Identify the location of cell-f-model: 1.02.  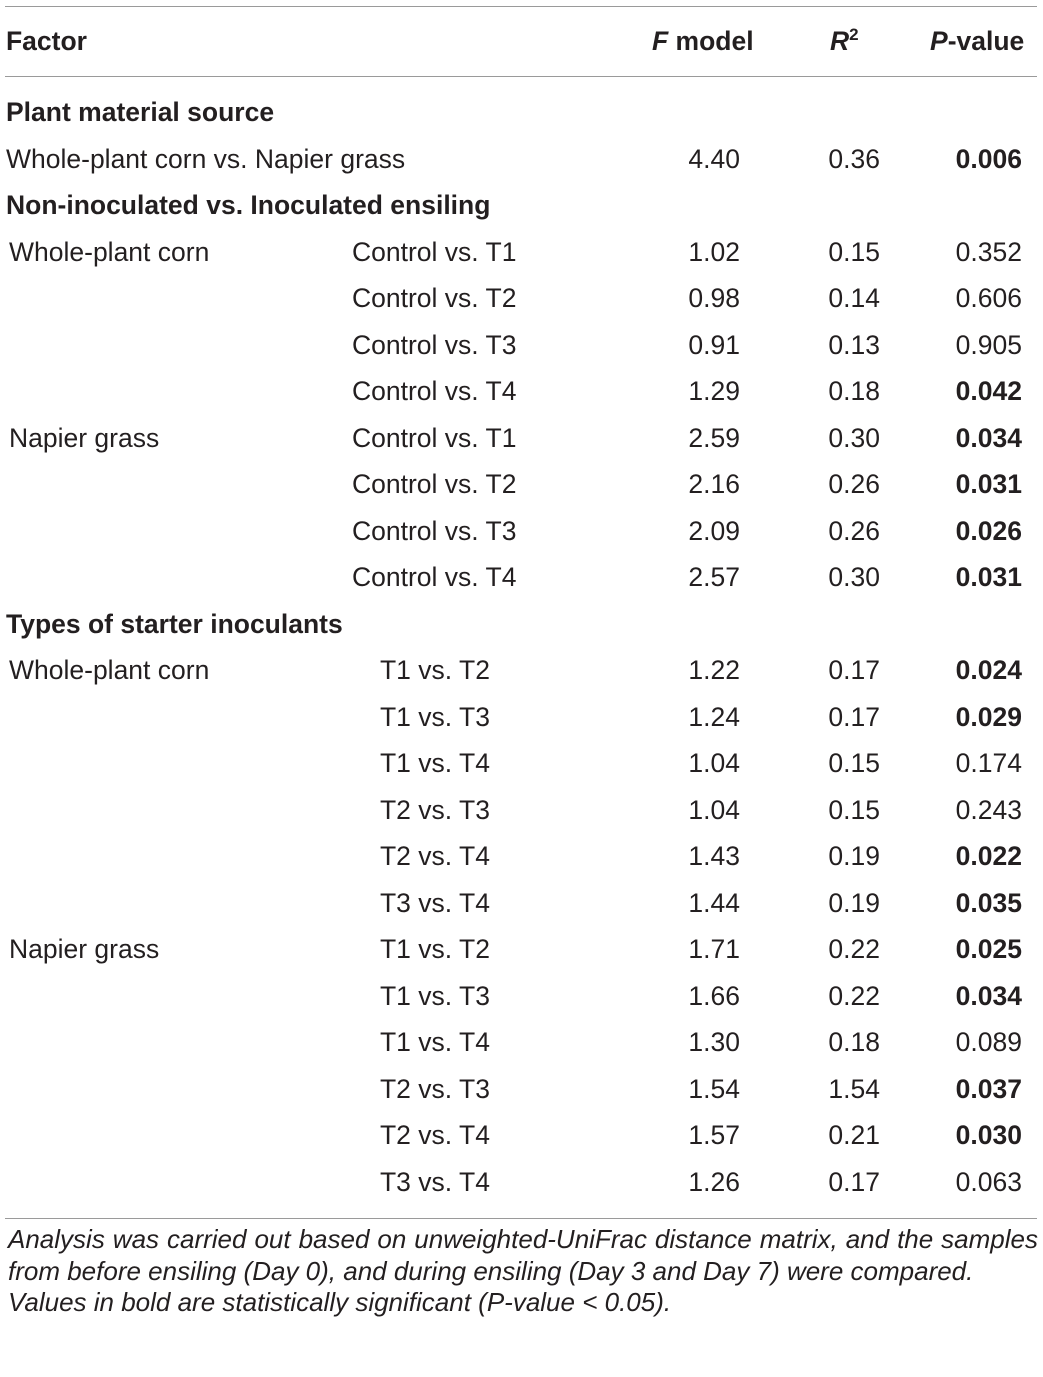
(714, 251).